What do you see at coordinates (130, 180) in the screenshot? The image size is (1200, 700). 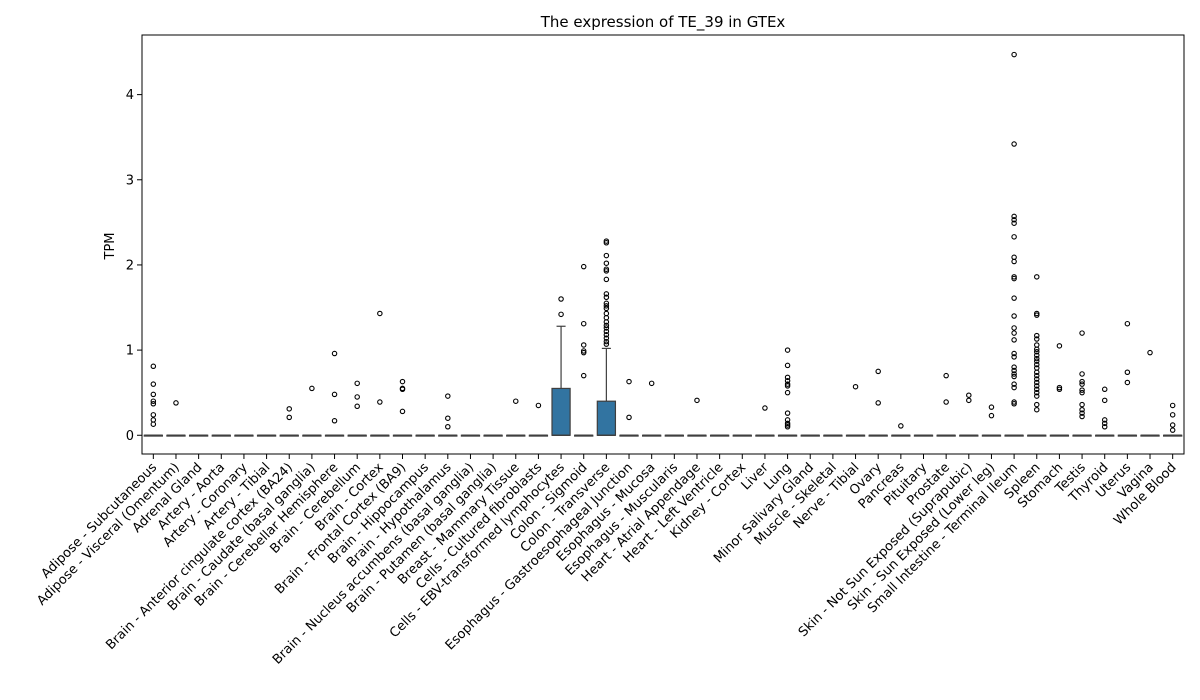 I see `y-tick-label: 3` at bounding box center [130, 180].